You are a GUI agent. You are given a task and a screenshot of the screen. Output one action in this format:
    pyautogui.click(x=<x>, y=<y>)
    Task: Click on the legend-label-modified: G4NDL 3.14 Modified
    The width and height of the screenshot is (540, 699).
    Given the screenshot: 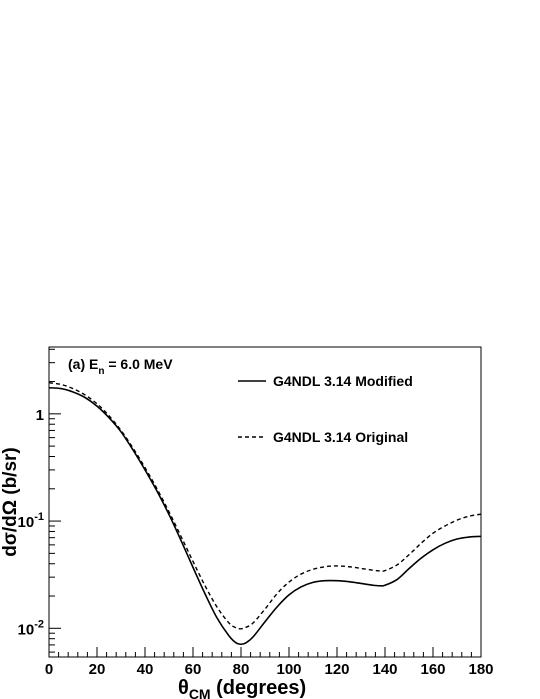 What is the action you would take?
    pyautogui.click(x=343, y=381)
    